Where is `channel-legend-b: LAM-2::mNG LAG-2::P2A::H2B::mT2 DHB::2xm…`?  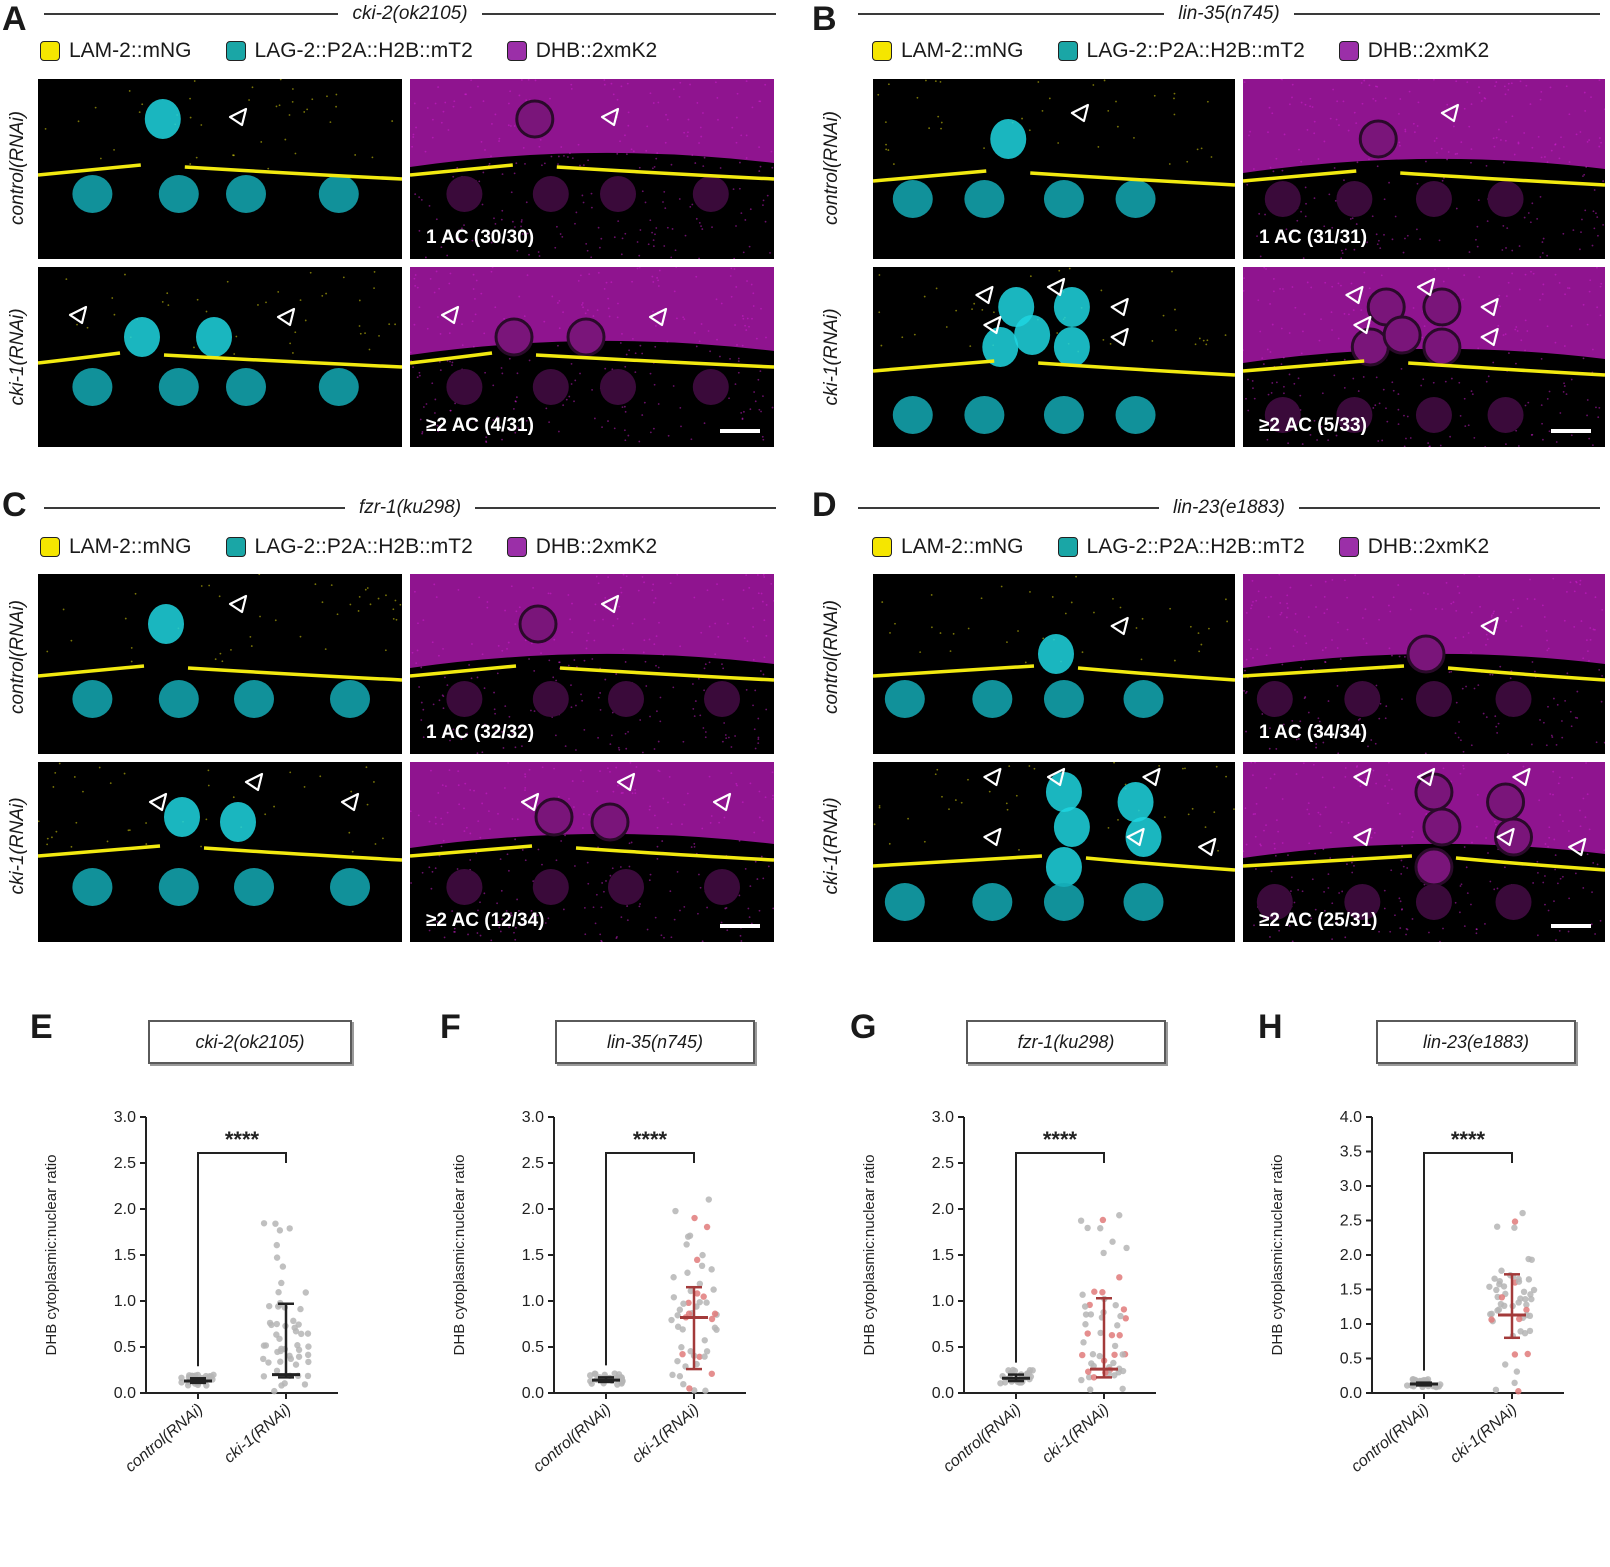
channel-legend-b: LAM-2::mNG LAG-2::P2A::H2B::mT2 DHB::2xm… is located at coordinates (1180, 51).